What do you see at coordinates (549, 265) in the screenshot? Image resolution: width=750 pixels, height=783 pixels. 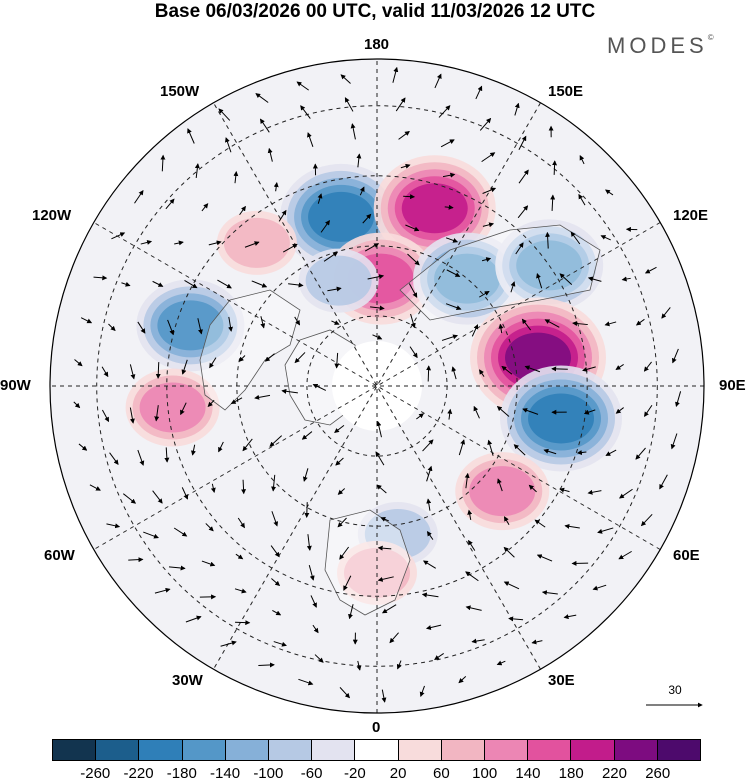 I see `center-far-east-low-contour` at bounding box center [549, 265].